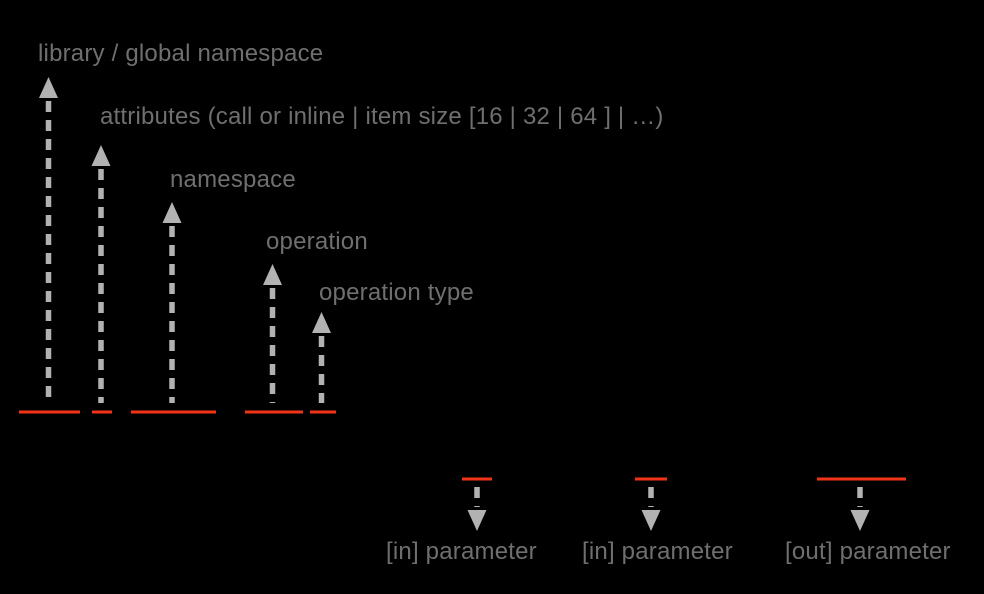  Describe the element at coordinates (321, 357) in the screenshot. I see `up-arrow-operation-type-icon` at that location.